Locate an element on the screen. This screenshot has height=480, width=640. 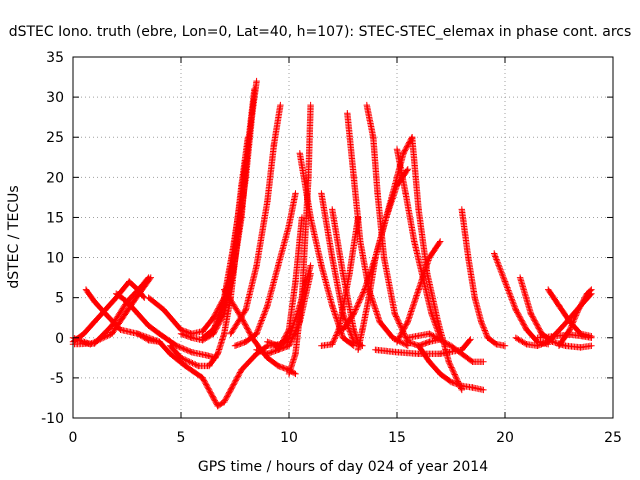
y-axis-label: dSTEC / TECUs is located at coordinates (14, 236).